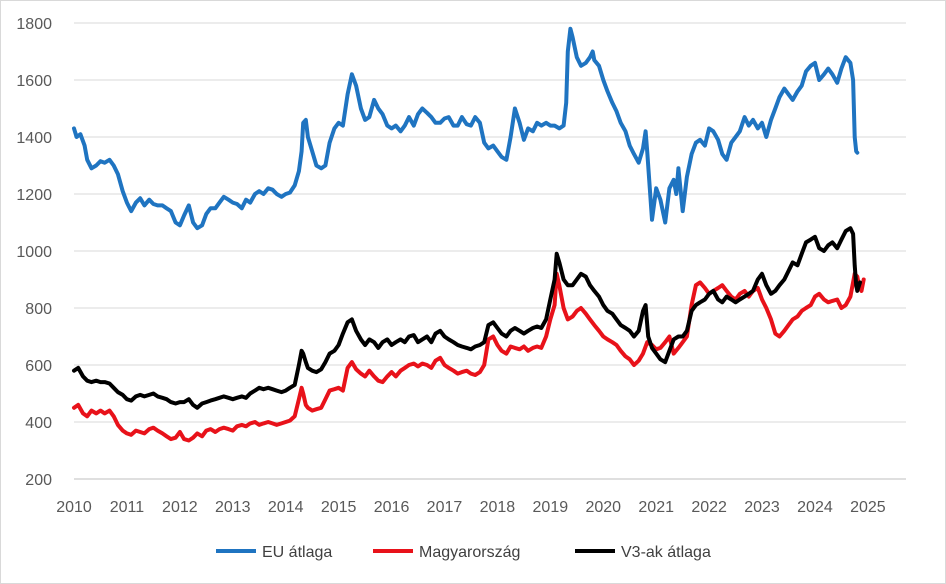 This screenshot has height=584, width=946. What do you see at coordinates (603, 507) in the screenshot?
I see `x-tick-label-2020: 2020` at bounding box center [603, 507].